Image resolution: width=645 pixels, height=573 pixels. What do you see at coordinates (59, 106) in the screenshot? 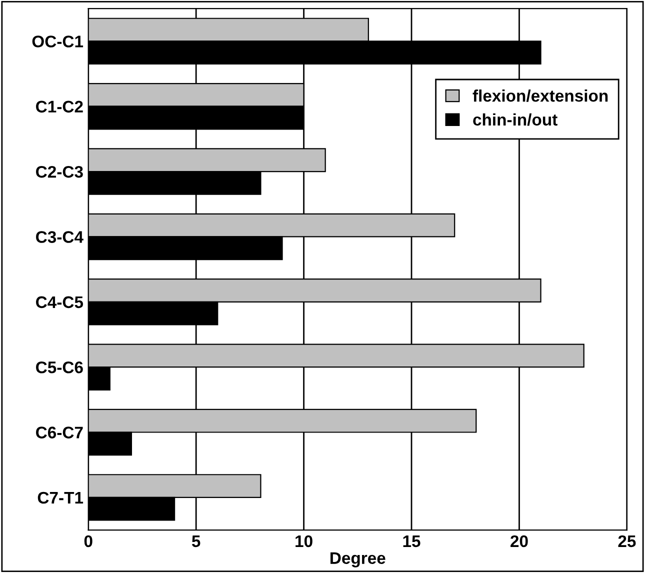
I see `y-tick-label: C1-C2` at bounding box center [59, 106].